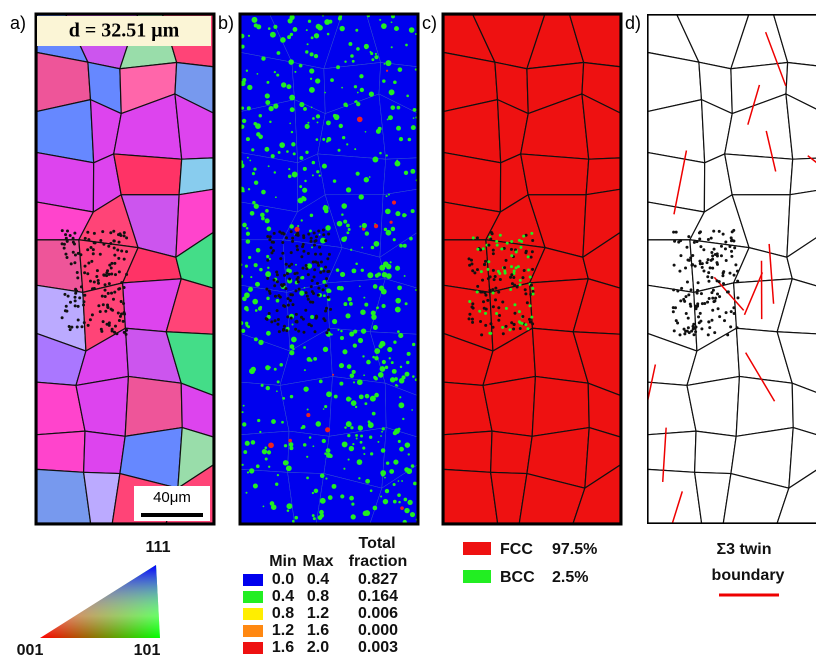 This screenshot has height=663, width=816. What do you see at coordinates (754, 104) in the screenshot?
I see `twin-boundary` at bounding box center [754, 104].